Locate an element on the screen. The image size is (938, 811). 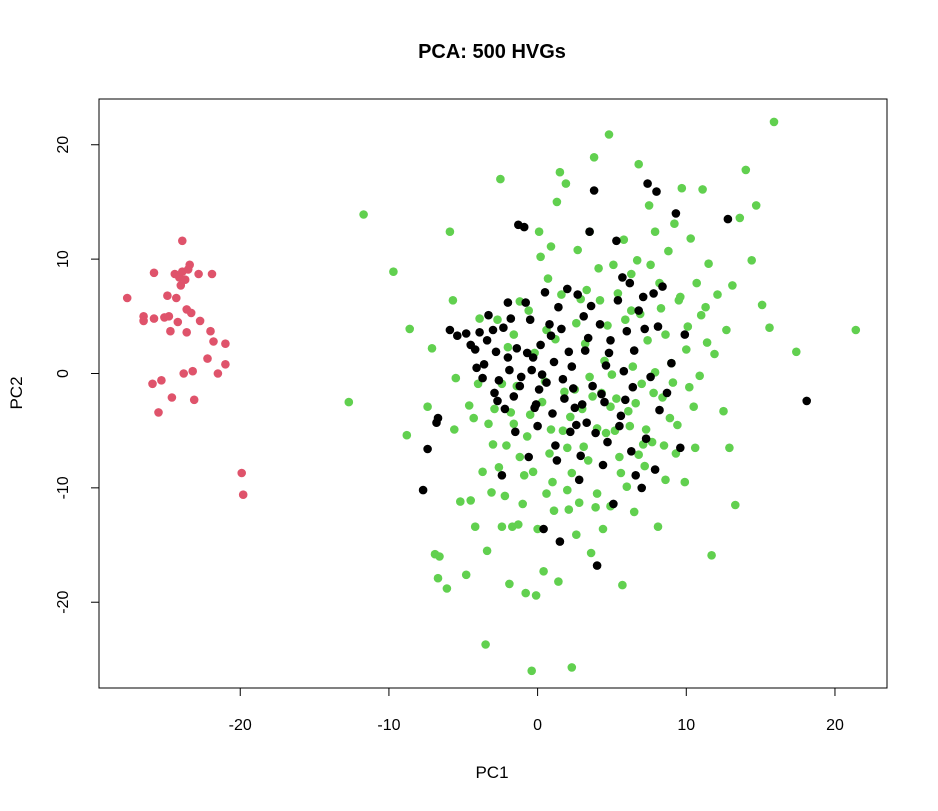
chart-title: PCA: 500 HVGs is located at coordinates (492, 52).